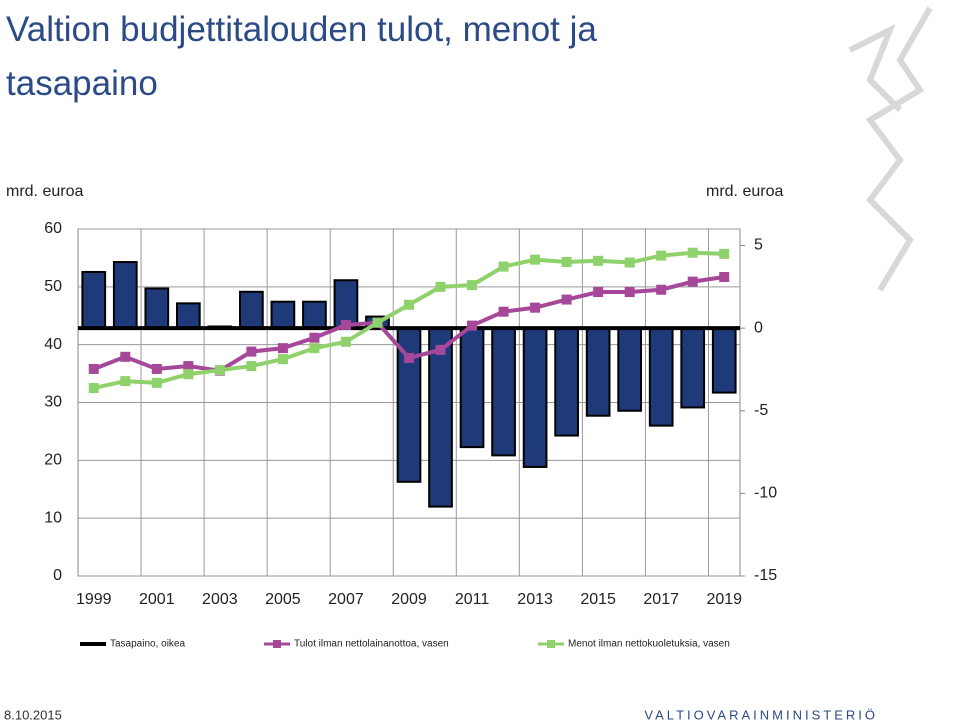 This screenshot has height=727, width=960. What do you see at coordinates (157, 599) in the screenshot?
I see `x-tick-label: 2001` at bounding box center [157, 599].